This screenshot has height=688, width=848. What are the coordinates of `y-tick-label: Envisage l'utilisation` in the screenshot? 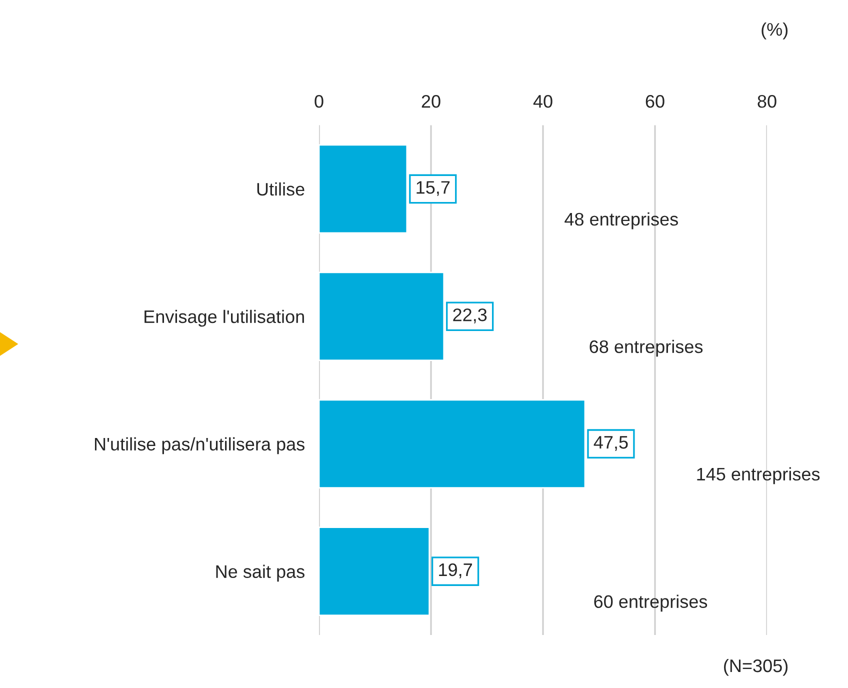 It's located at (224, 318).